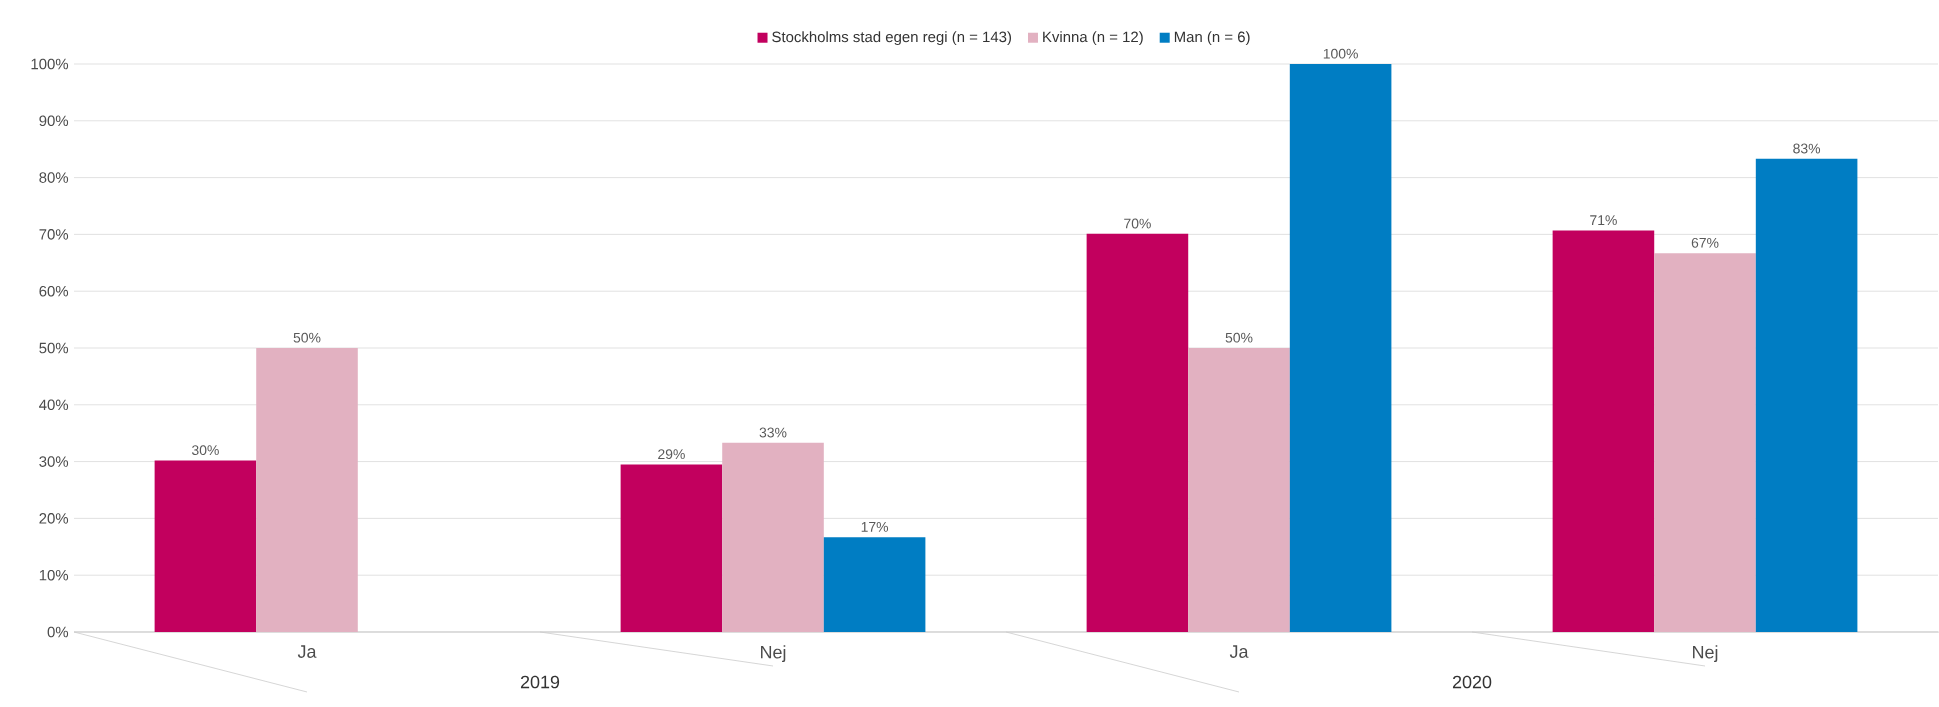 The width and height of the screenshot is (1939, 707). Describe the element at coordinates (540, 682) in the screenshot. I see `text: 2019` at that location.